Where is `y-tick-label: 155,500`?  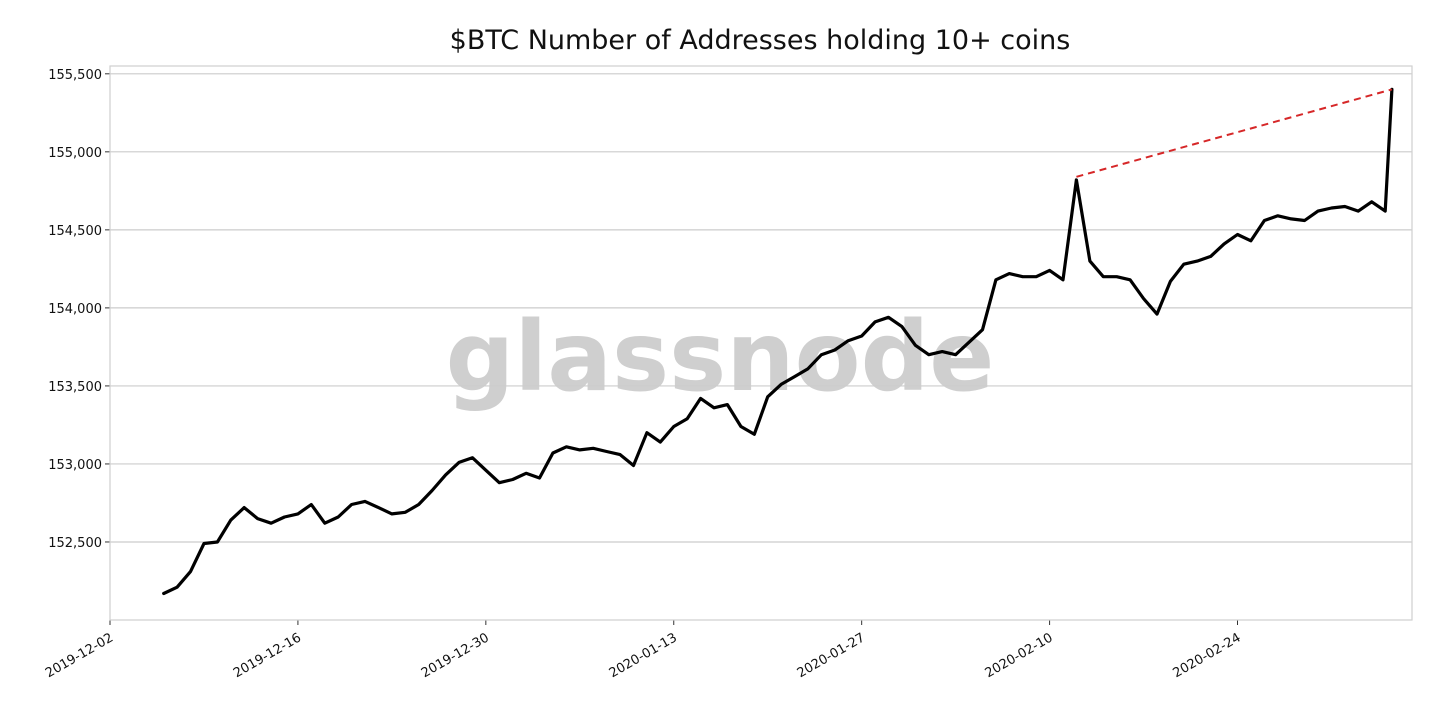 y-tick-label: 155,500 is located at coordinates (75, 75).